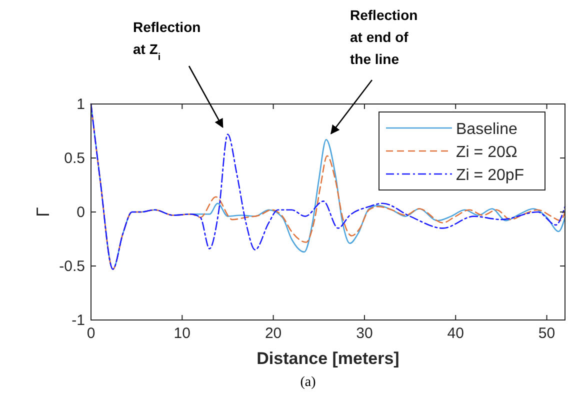 This screenshot has width=574, height=418. What do you see at coordinates (80, 212) in the screenshot?
I see `y-tick-label: 0` at bounding box center [80, 212].